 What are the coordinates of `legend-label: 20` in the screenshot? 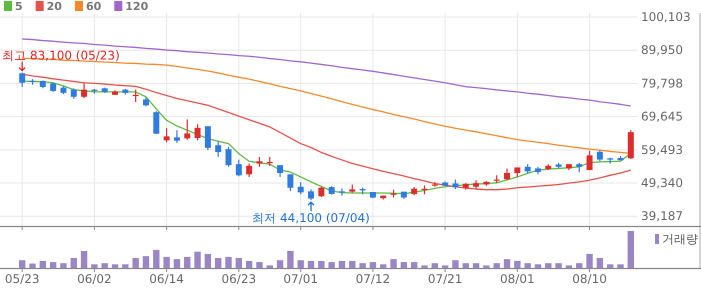 It's located at (54, 6).